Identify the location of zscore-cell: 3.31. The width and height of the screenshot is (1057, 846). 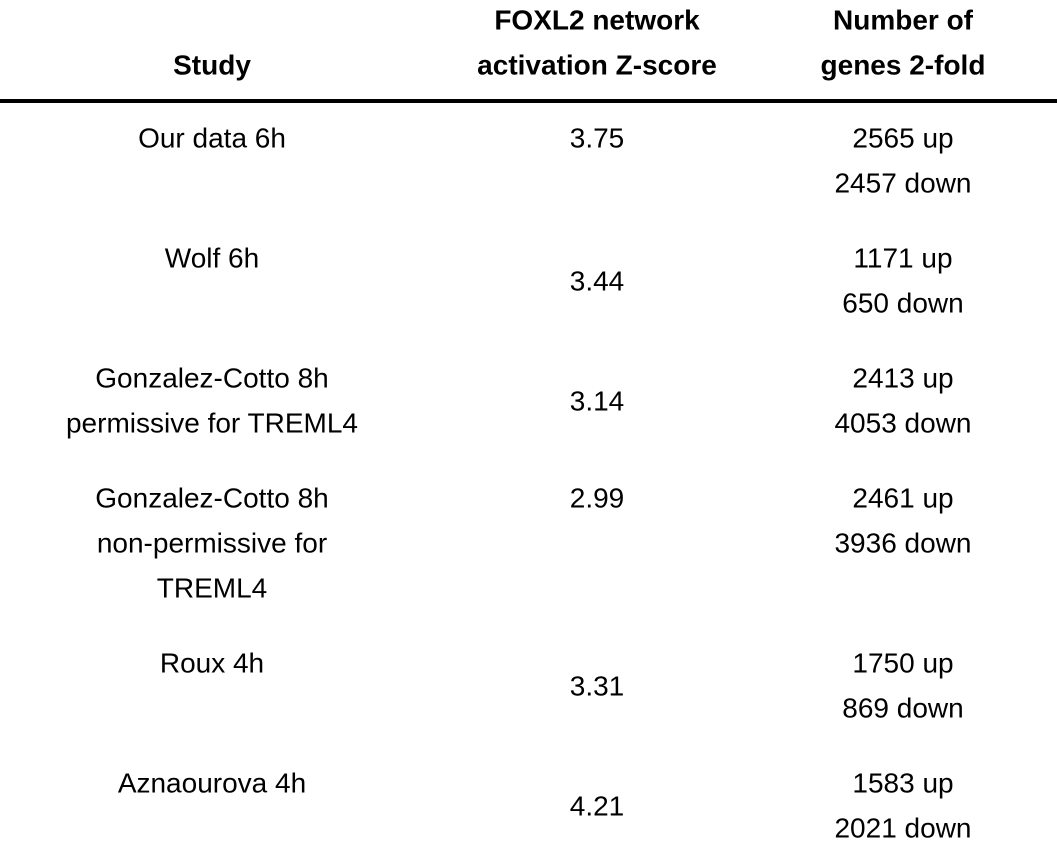
(597, 685).